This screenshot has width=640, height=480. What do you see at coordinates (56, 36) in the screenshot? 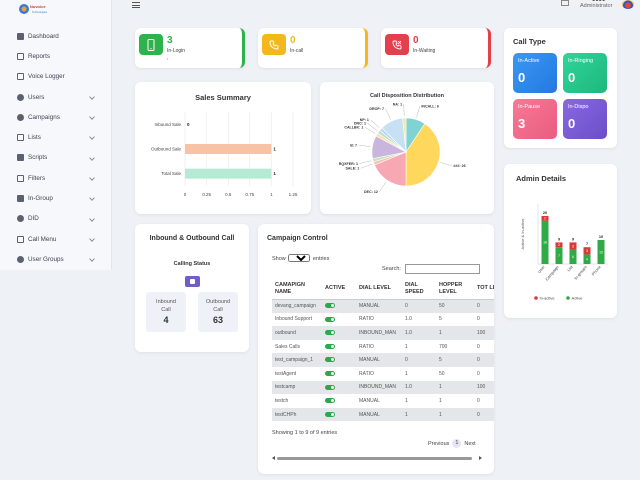
I see `sidebar-item-dashboard: Dashboard` at bounding box center [56, 36].